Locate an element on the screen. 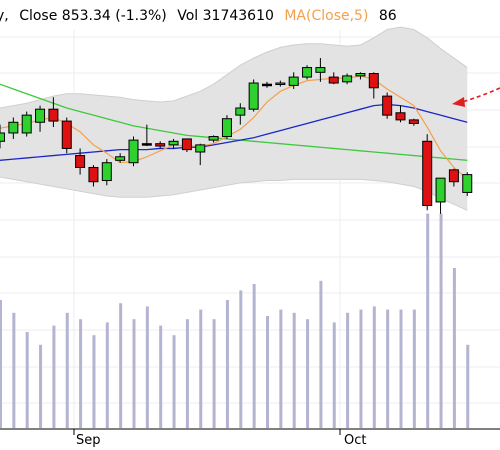 The width and height of the screenshot is (500, 450). header-trailing: 86 is located at coordinates (388, 16).